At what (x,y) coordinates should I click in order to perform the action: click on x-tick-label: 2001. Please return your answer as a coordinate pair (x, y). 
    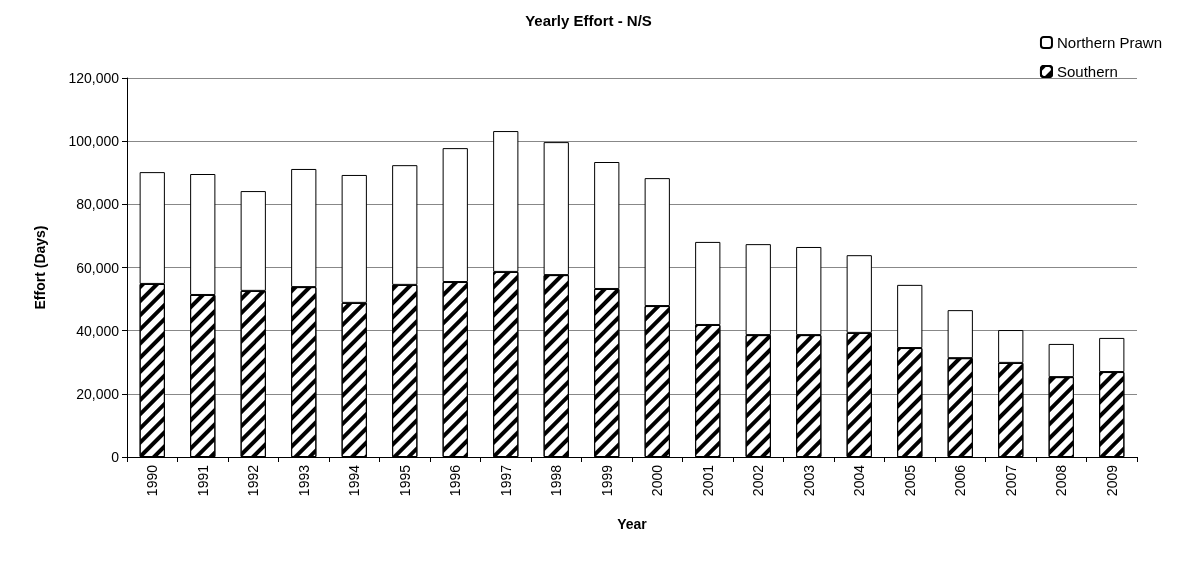
    Looking at the image, I should click on (707, 480).